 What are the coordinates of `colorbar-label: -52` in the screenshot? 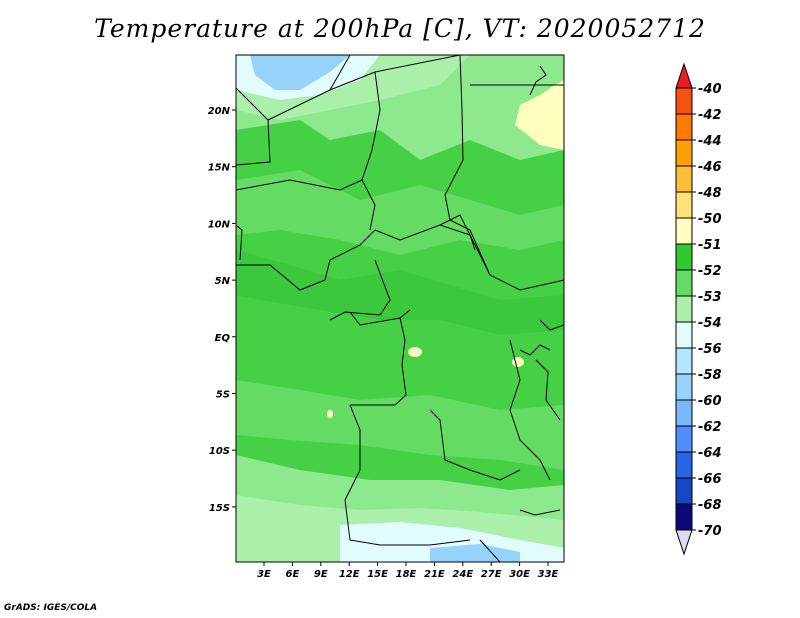 It's located at (710, 271).